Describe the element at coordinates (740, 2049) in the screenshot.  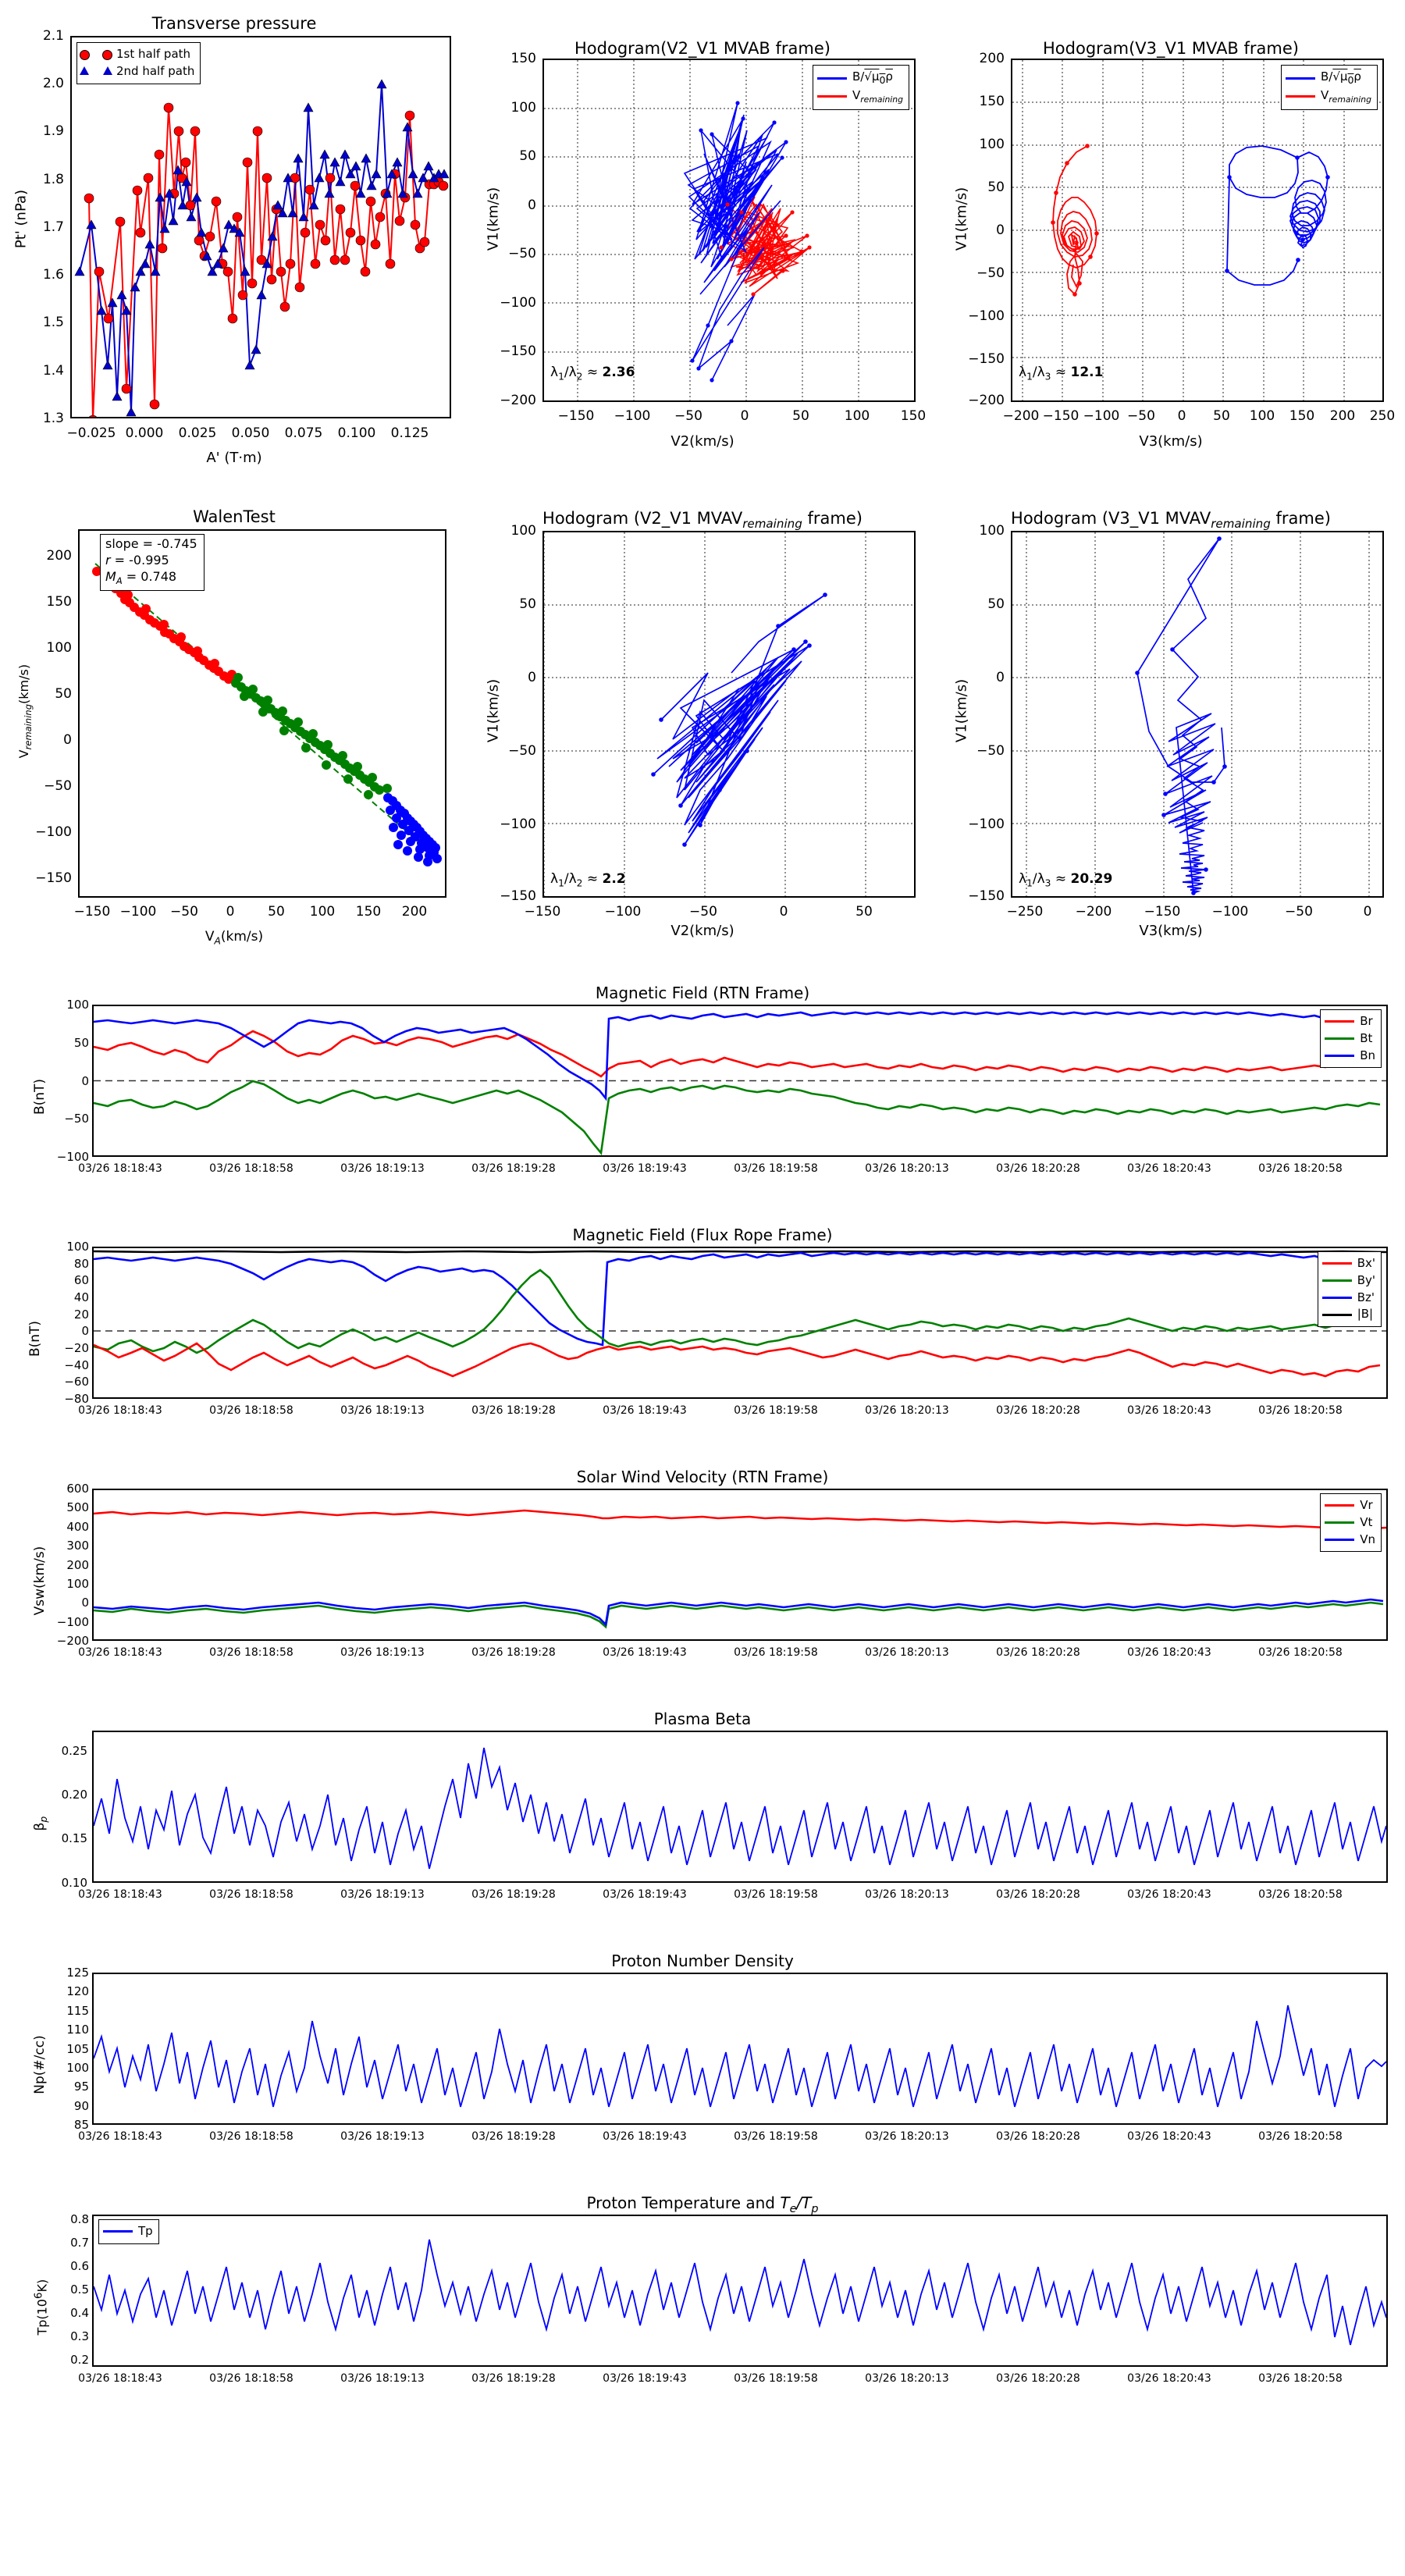
I see `plot-area` at that location.